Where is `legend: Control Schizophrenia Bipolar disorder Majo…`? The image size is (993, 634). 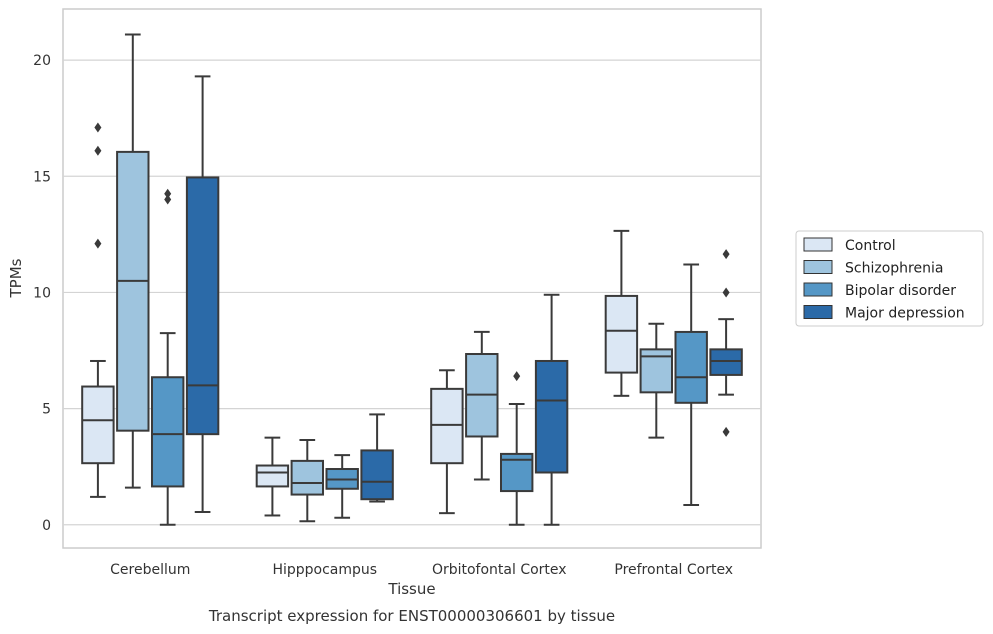 legend: Control Schizophrenia Bipolar disorder Majo… is located at coordinates (889, 278).